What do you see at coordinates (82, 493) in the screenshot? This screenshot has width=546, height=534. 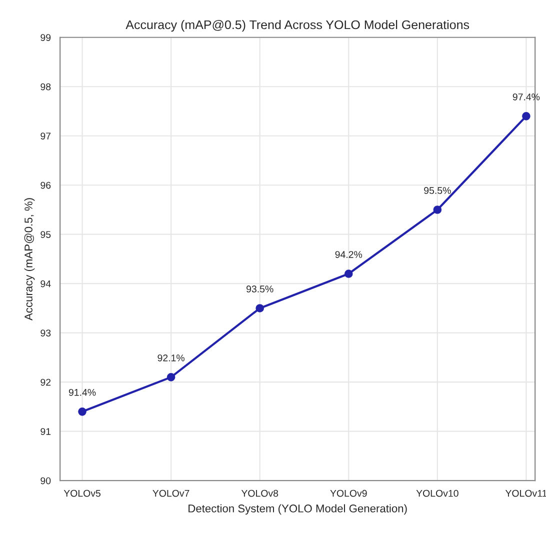 I see `x-tick-label: YOLOv5` at bounding box center [82, 493].